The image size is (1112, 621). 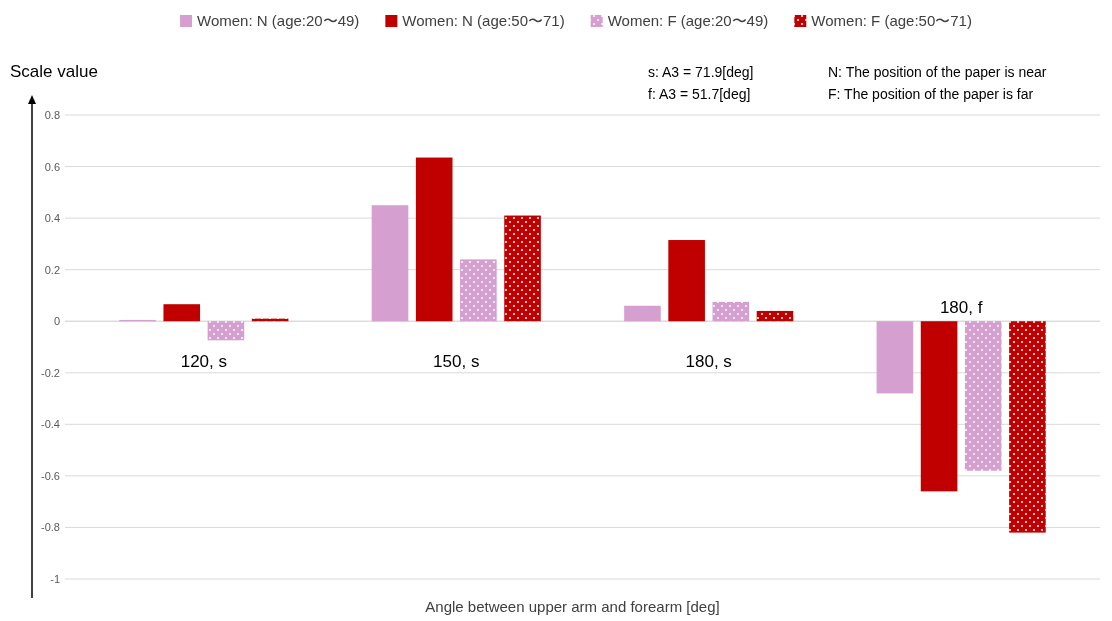 I want to click on legend-label: Women: F (age:50〜71), so click(x=891, y=20).